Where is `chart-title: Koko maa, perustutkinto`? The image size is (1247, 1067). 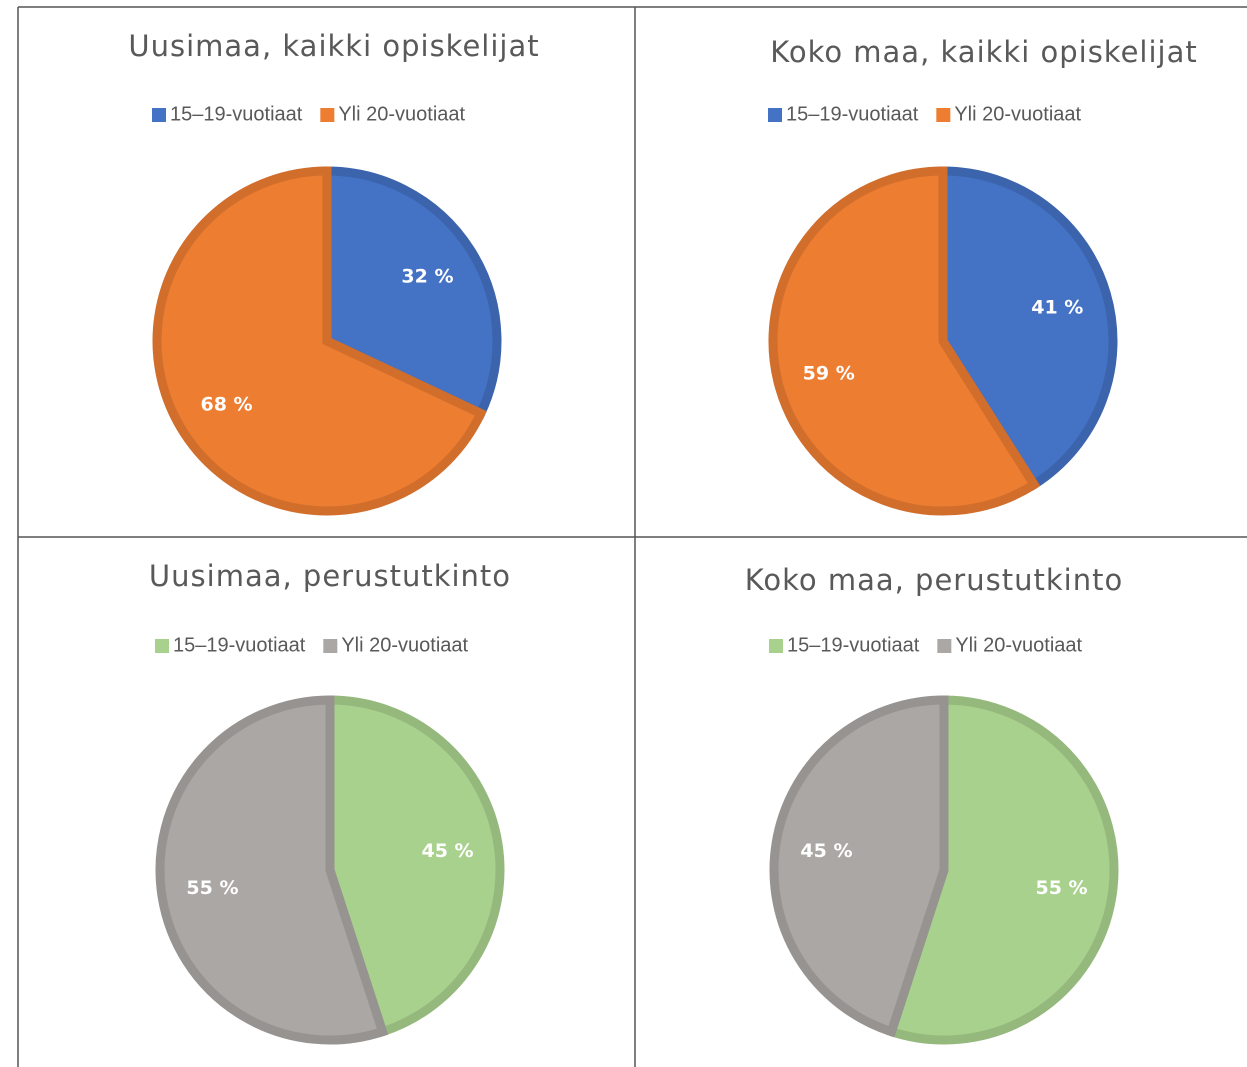 chart-title: Koko maa, perustutkinto is located at coordinates (934, 580).